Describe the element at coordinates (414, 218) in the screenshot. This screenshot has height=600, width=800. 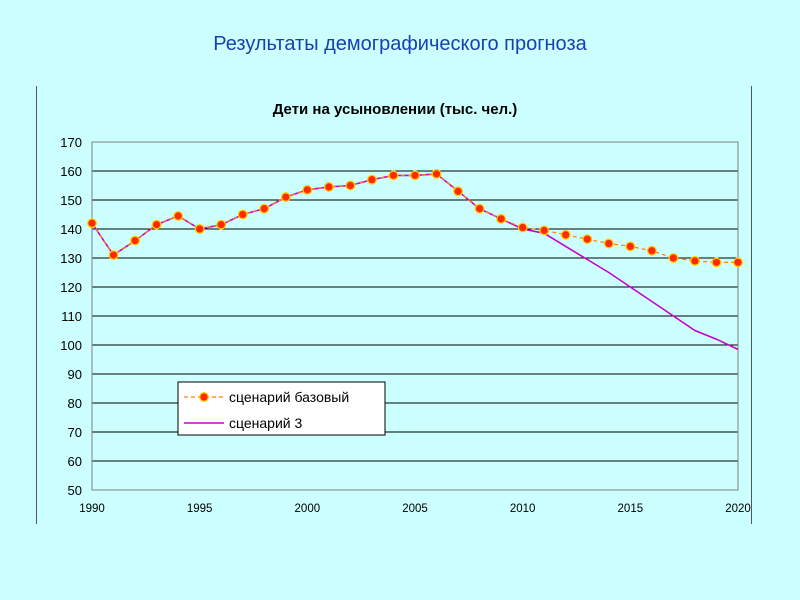
I see `series-line-scenario-base` at that location.